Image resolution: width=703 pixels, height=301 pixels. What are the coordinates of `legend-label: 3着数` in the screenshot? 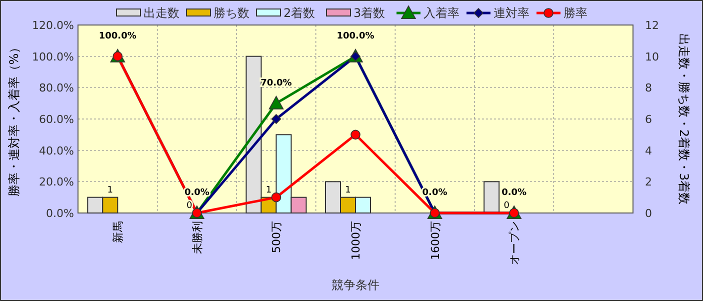 It's located at (370, 13).